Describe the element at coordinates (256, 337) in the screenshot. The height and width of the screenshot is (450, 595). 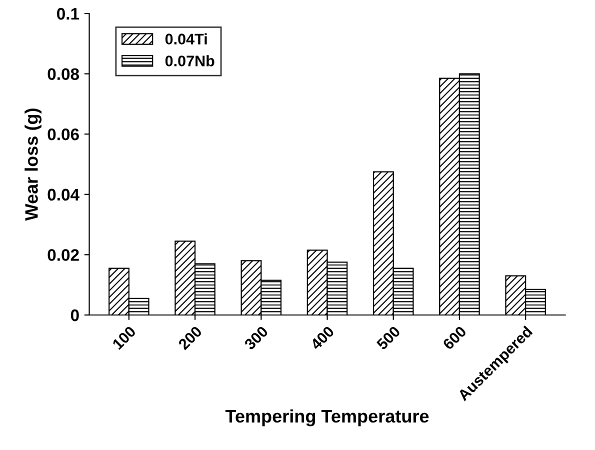
I see `x-tick-label: 300` at that location.